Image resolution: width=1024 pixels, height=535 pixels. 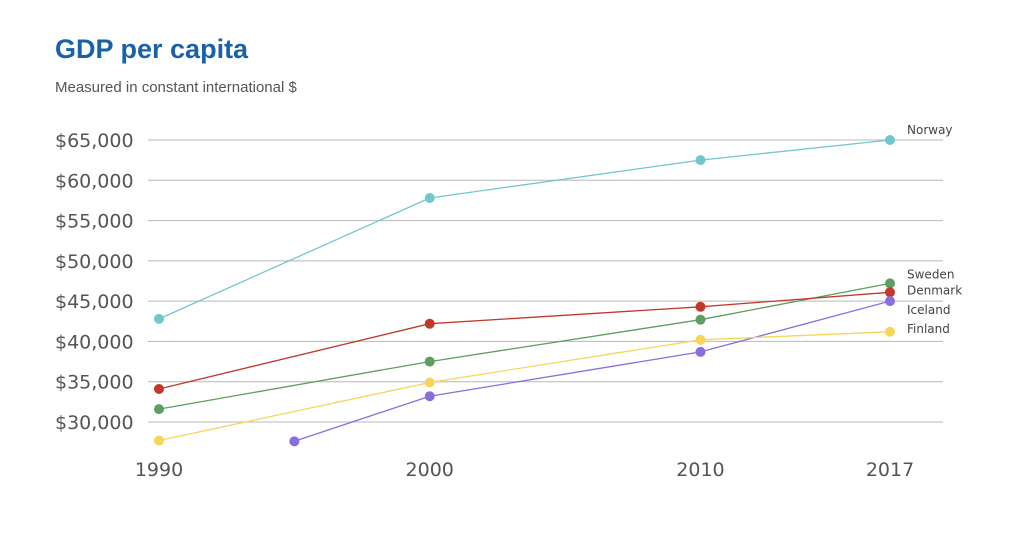 What do you see at coordinates (934, 290) in the screenshot?
I see `series-label-denmark: Denmark` at bounding box center [934, 290].